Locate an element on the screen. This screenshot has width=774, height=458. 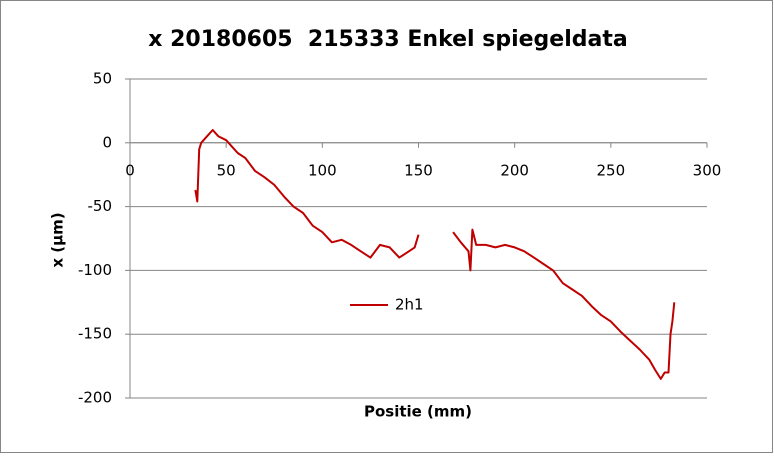
y-axis-label: x (µm) is located at coordinates (58, 239).